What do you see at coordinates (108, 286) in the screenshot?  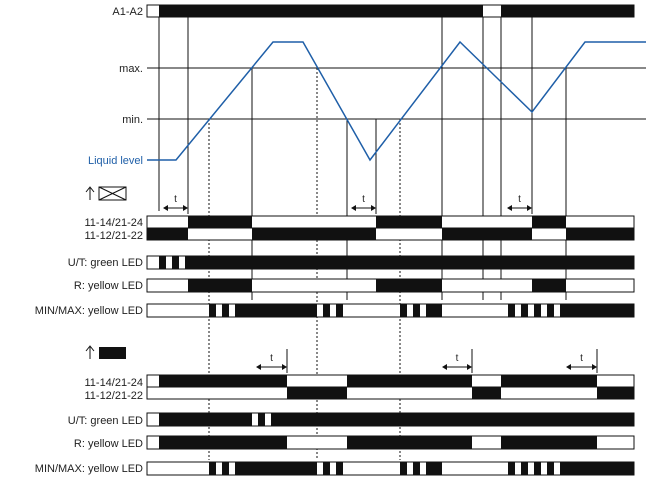 I see `yellow-led-label-a: R: yellow LED` at bounding box center [108, 286].